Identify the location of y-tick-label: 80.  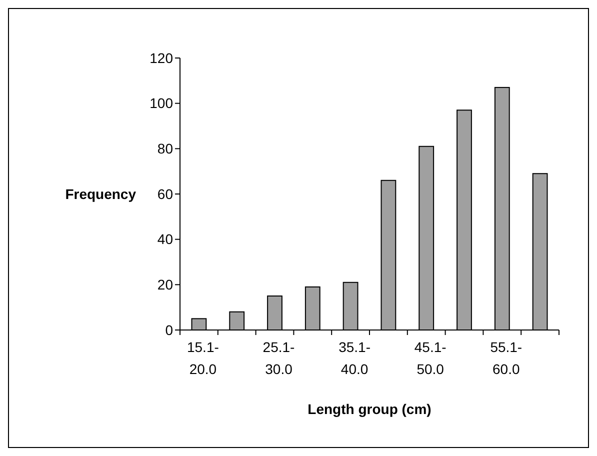
(165, 148).